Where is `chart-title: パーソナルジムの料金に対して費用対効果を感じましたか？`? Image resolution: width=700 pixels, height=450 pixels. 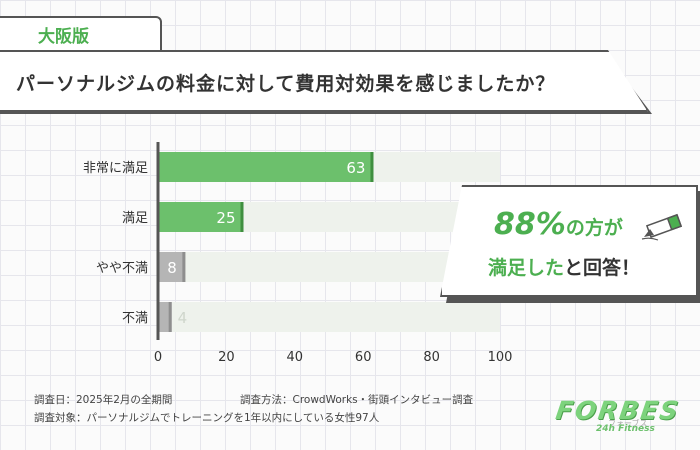 chart-title: パーソナルジムの料金に対して費用対効果を感じましたか？ is located at coordinates (286, 84).